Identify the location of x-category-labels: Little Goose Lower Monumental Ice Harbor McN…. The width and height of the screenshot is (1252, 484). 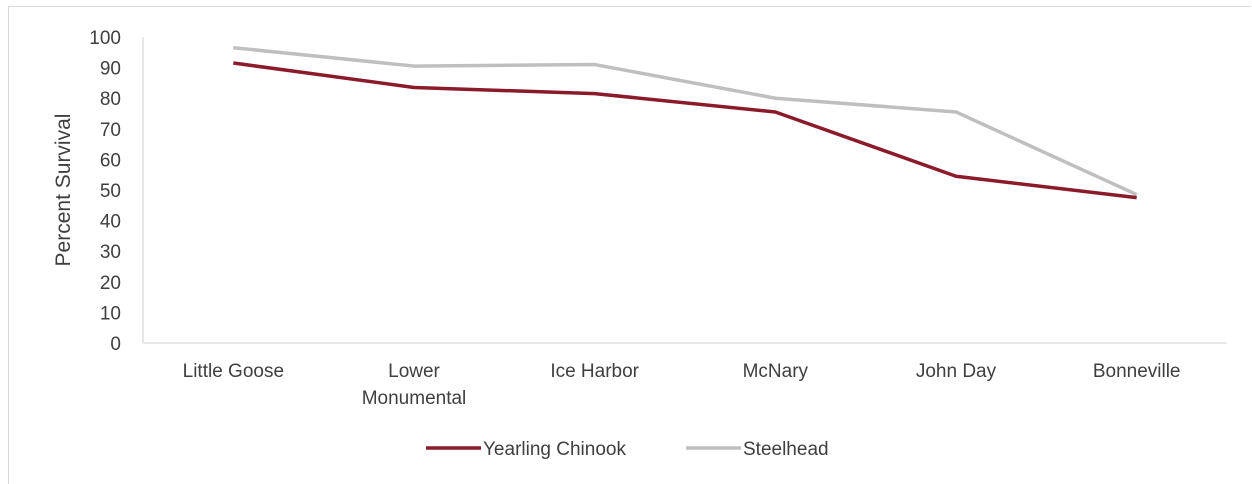
(682, 385).